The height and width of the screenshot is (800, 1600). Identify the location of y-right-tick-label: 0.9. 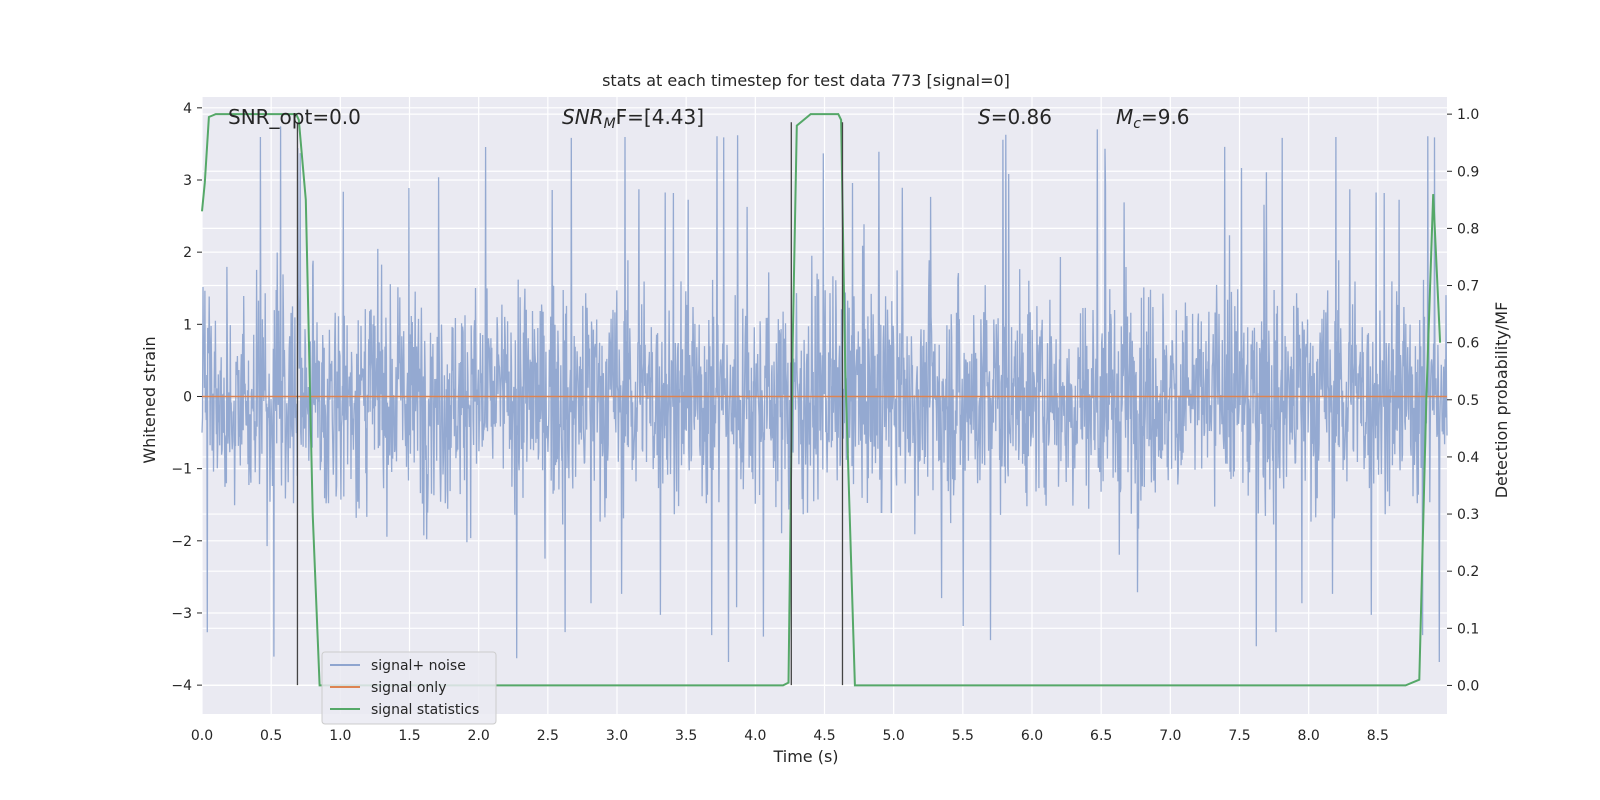
(1468, 172).